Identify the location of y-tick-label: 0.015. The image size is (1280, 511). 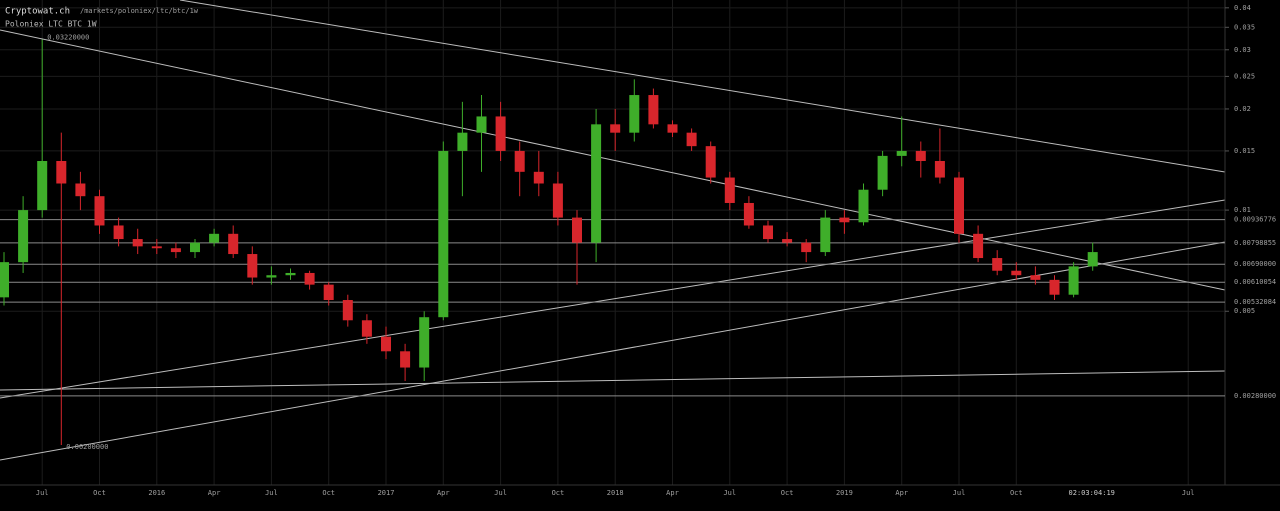
(1244, 151).